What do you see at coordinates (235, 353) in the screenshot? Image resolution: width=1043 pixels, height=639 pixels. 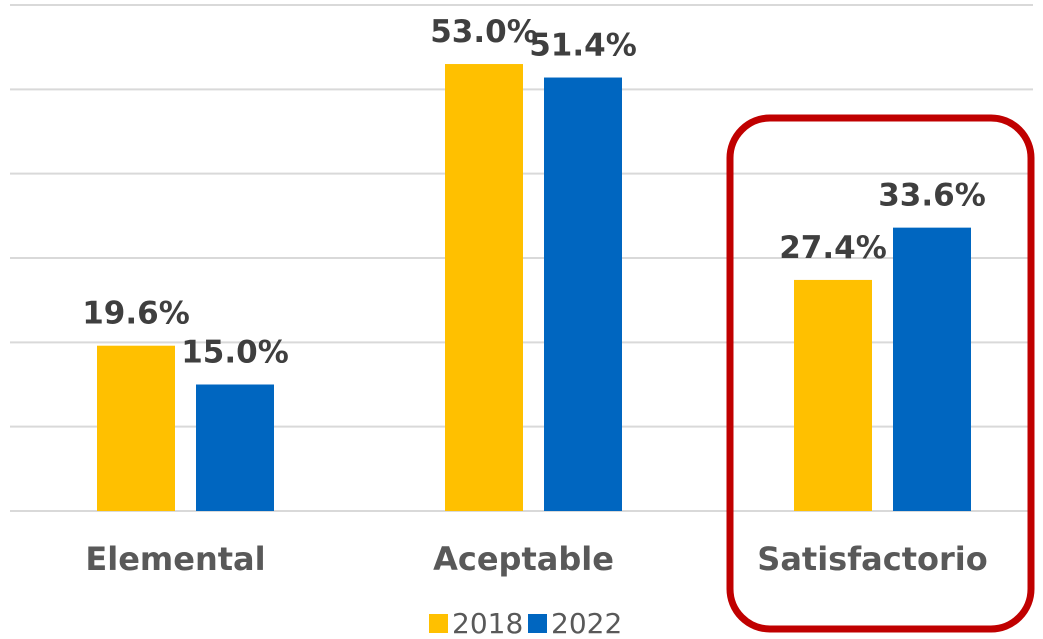 I see `bar-label-elemental-2022: 15.0%` at bounding box center [235, 353].